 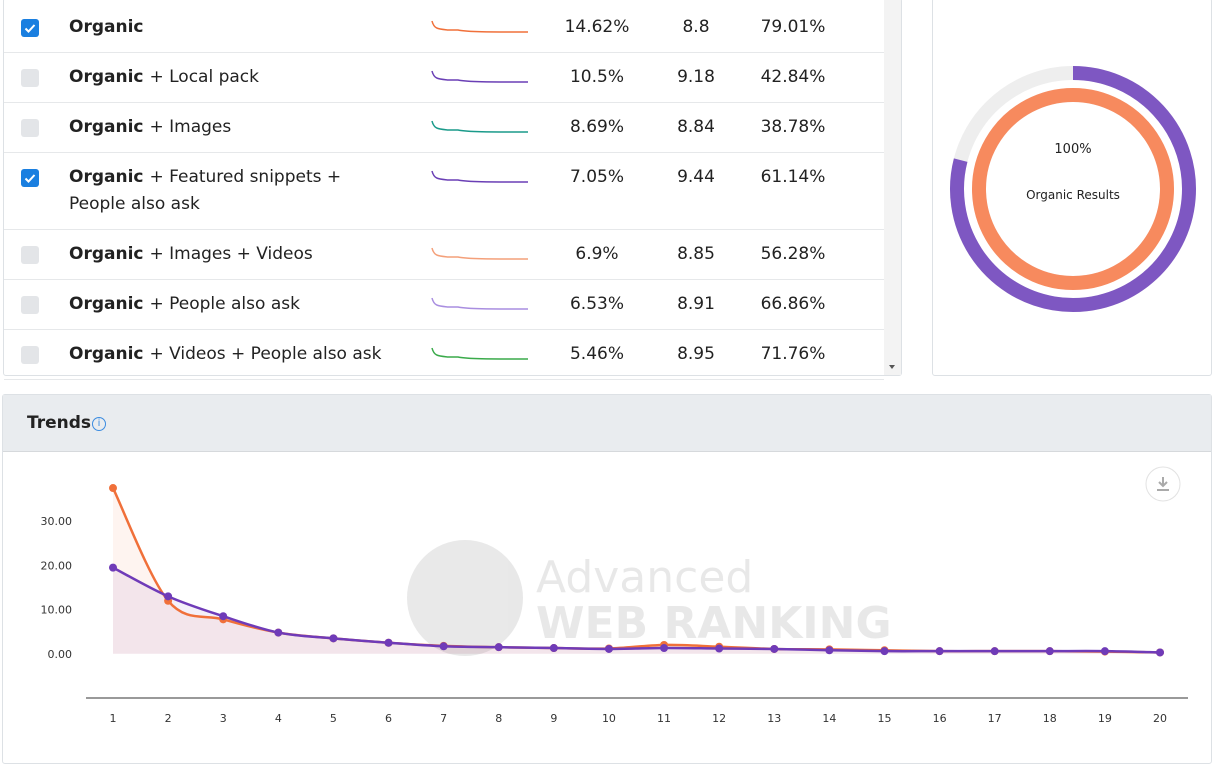 What do you see at coordinates (1072, 149) in the screenshot?
I see `donut-center-label: 100%` at bounding box center [1072, 149].